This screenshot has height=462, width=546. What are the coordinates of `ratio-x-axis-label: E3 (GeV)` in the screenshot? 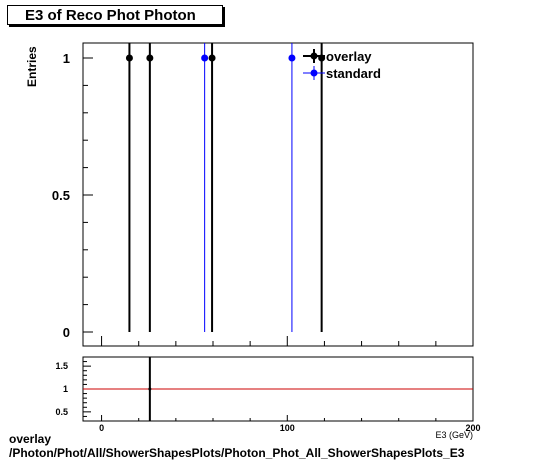 It's located at (454, 435).